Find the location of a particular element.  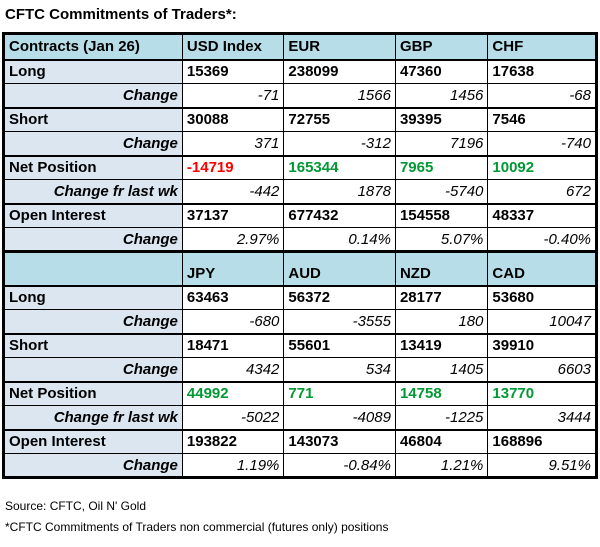

table-row-change: Change 2.97% 0.14% 5.07% -0.40% is located at coordinates (300, 239).